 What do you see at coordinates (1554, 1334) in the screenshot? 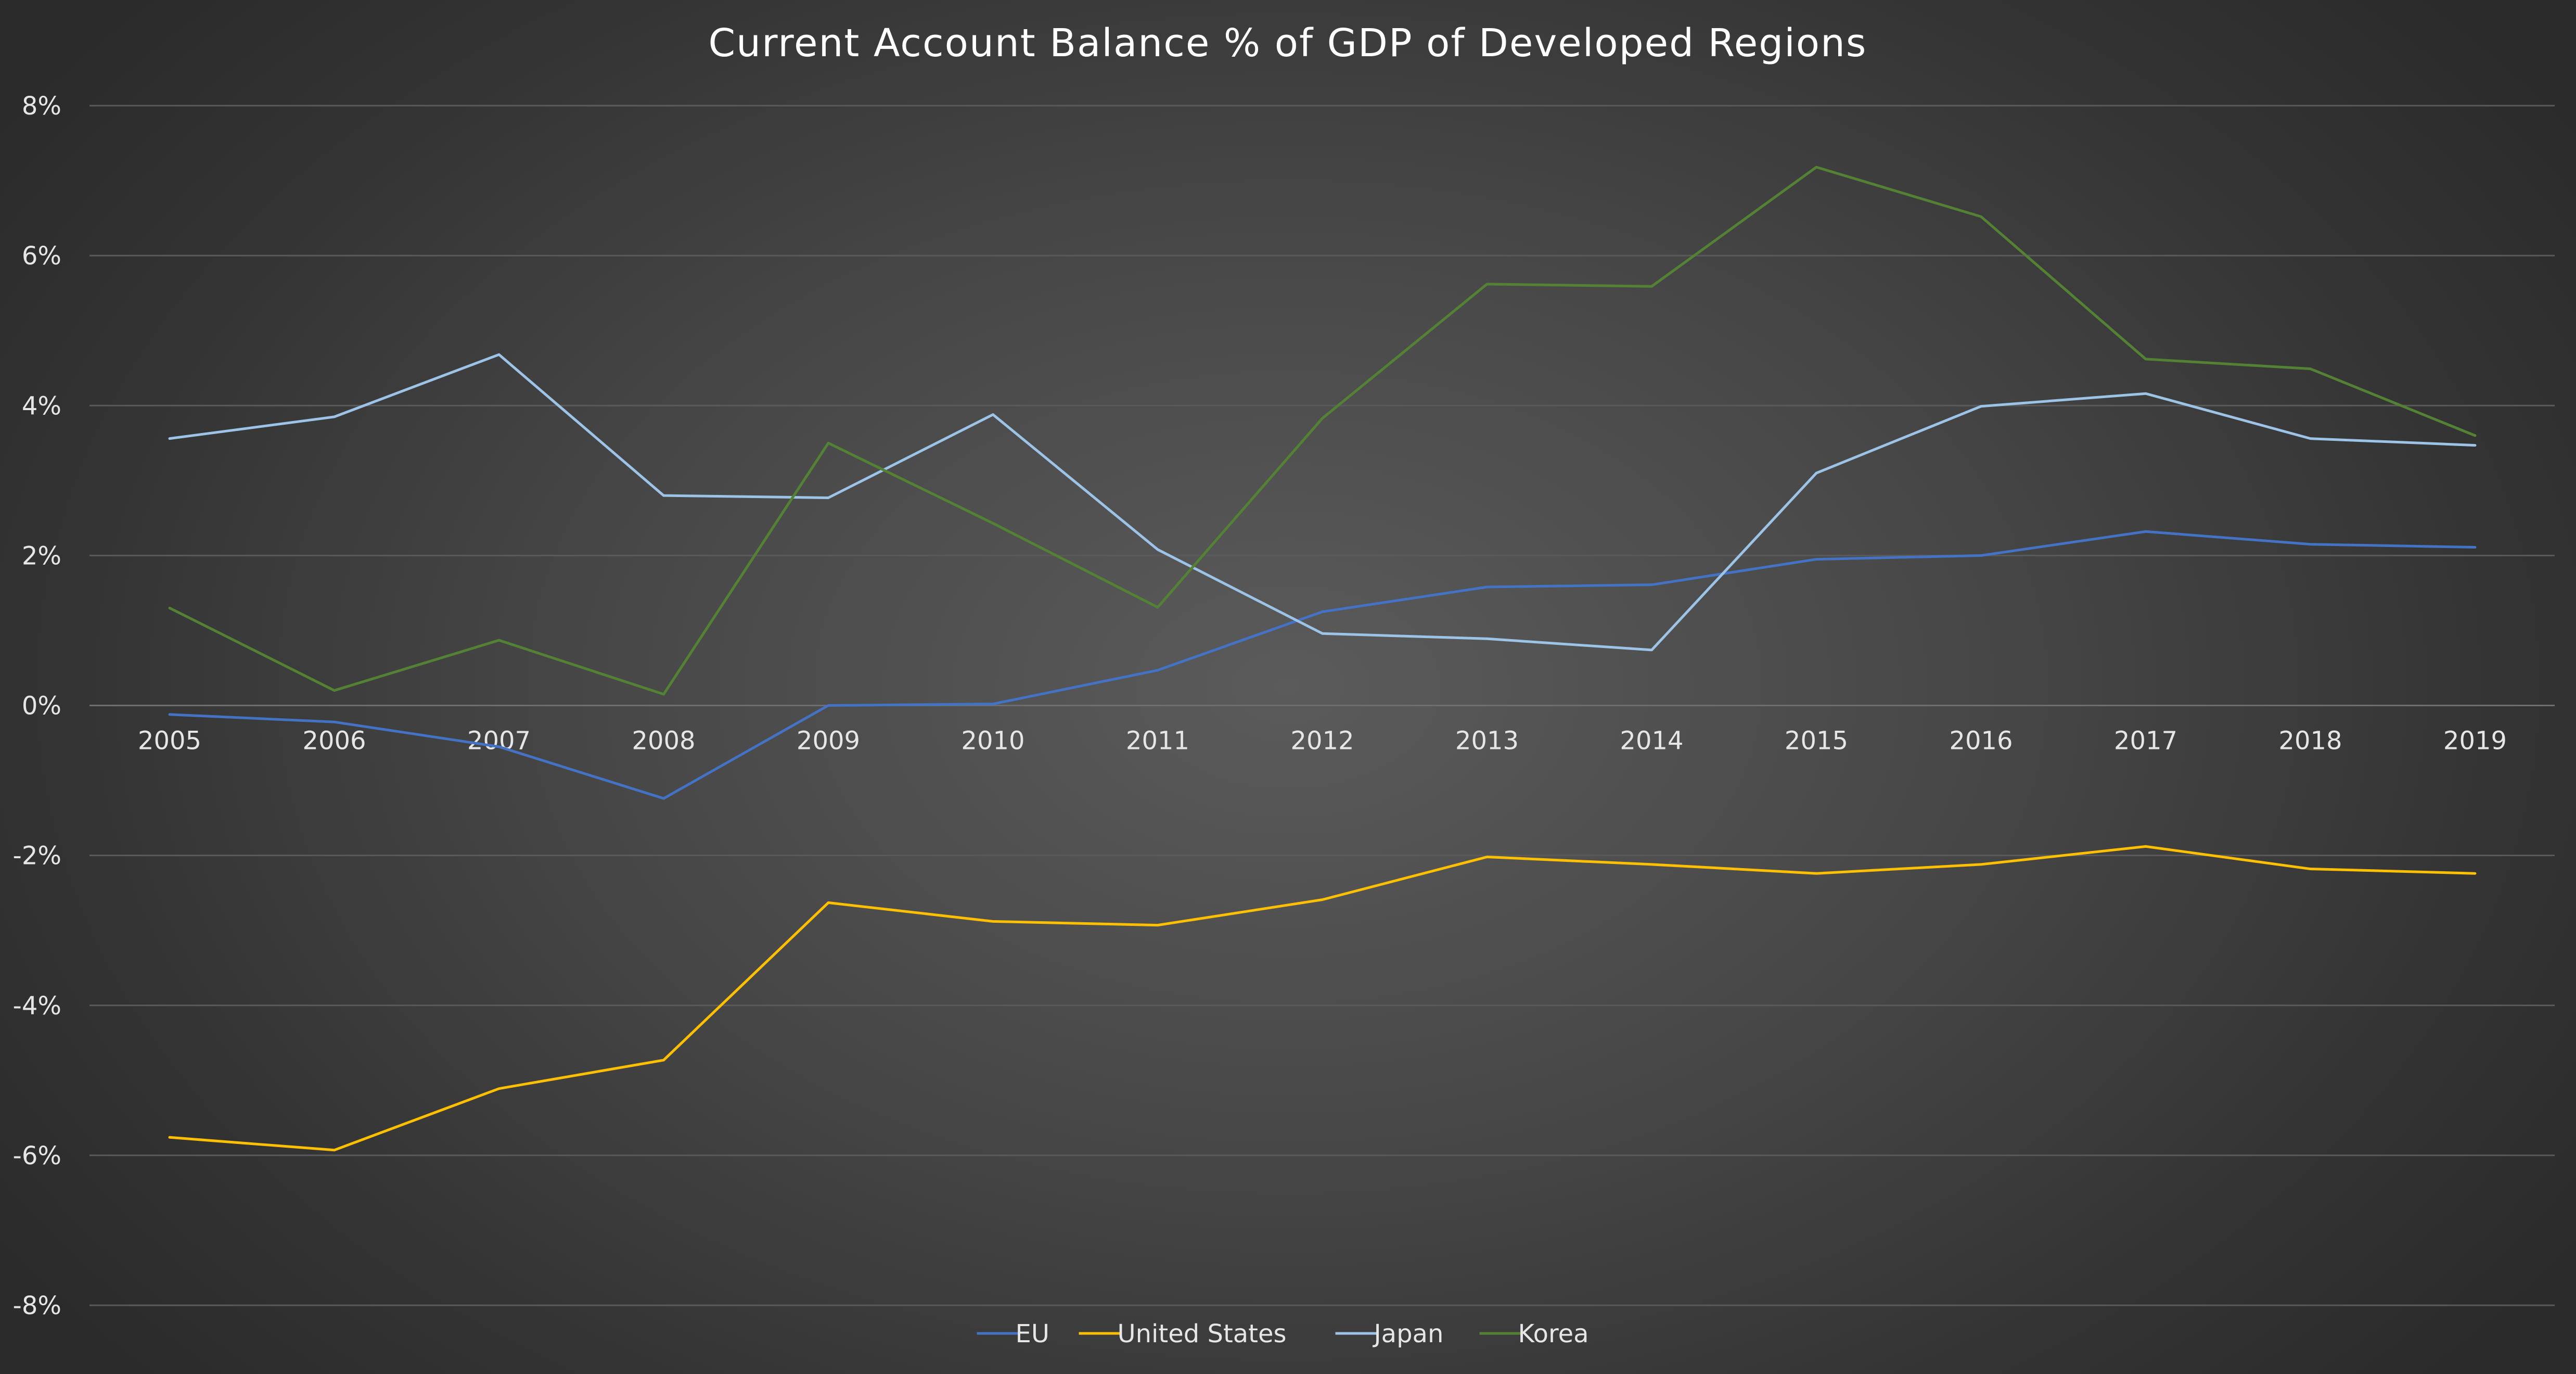
I see `legend-label-korea: Korea` at bounding box center [1554, 1334].